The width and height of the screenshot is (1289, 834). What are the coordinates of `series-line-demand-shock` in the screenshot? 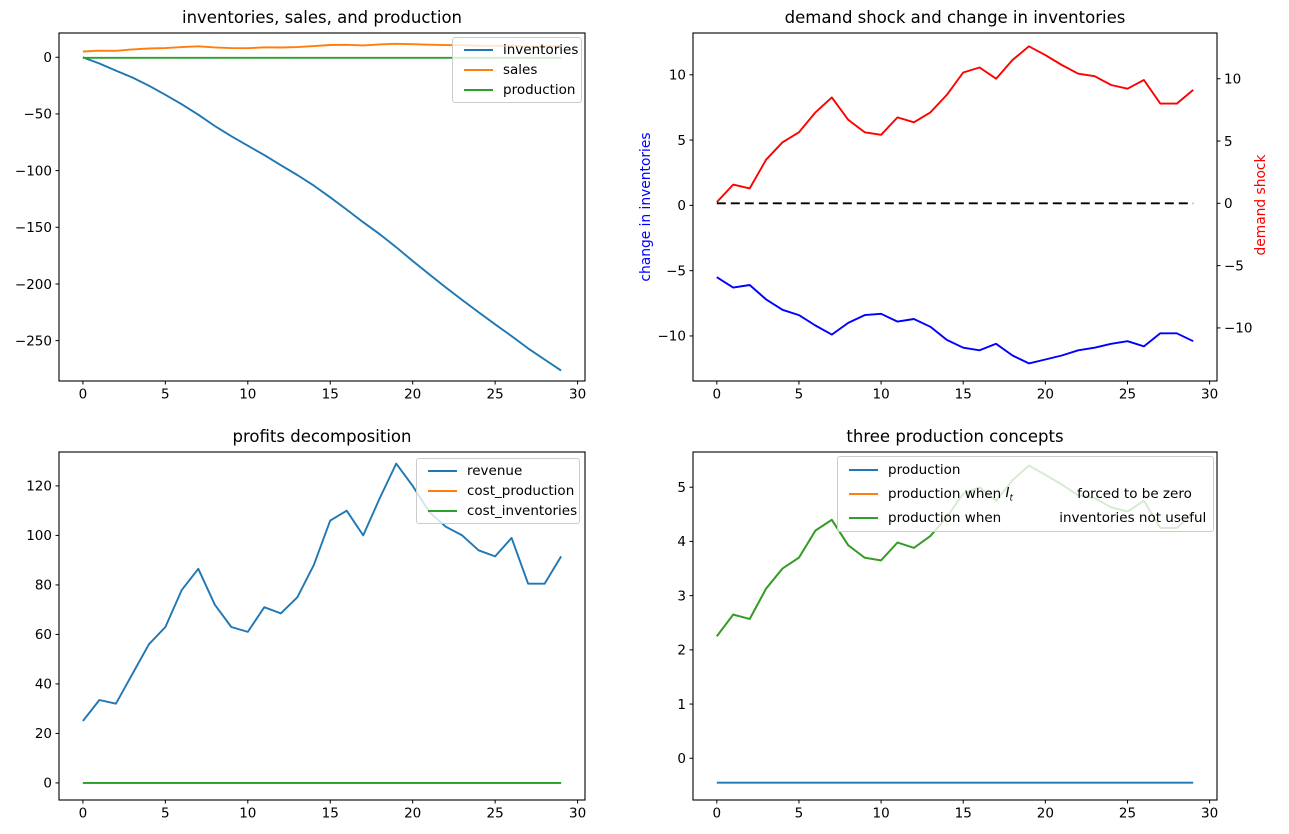 It's located at (955, 124).